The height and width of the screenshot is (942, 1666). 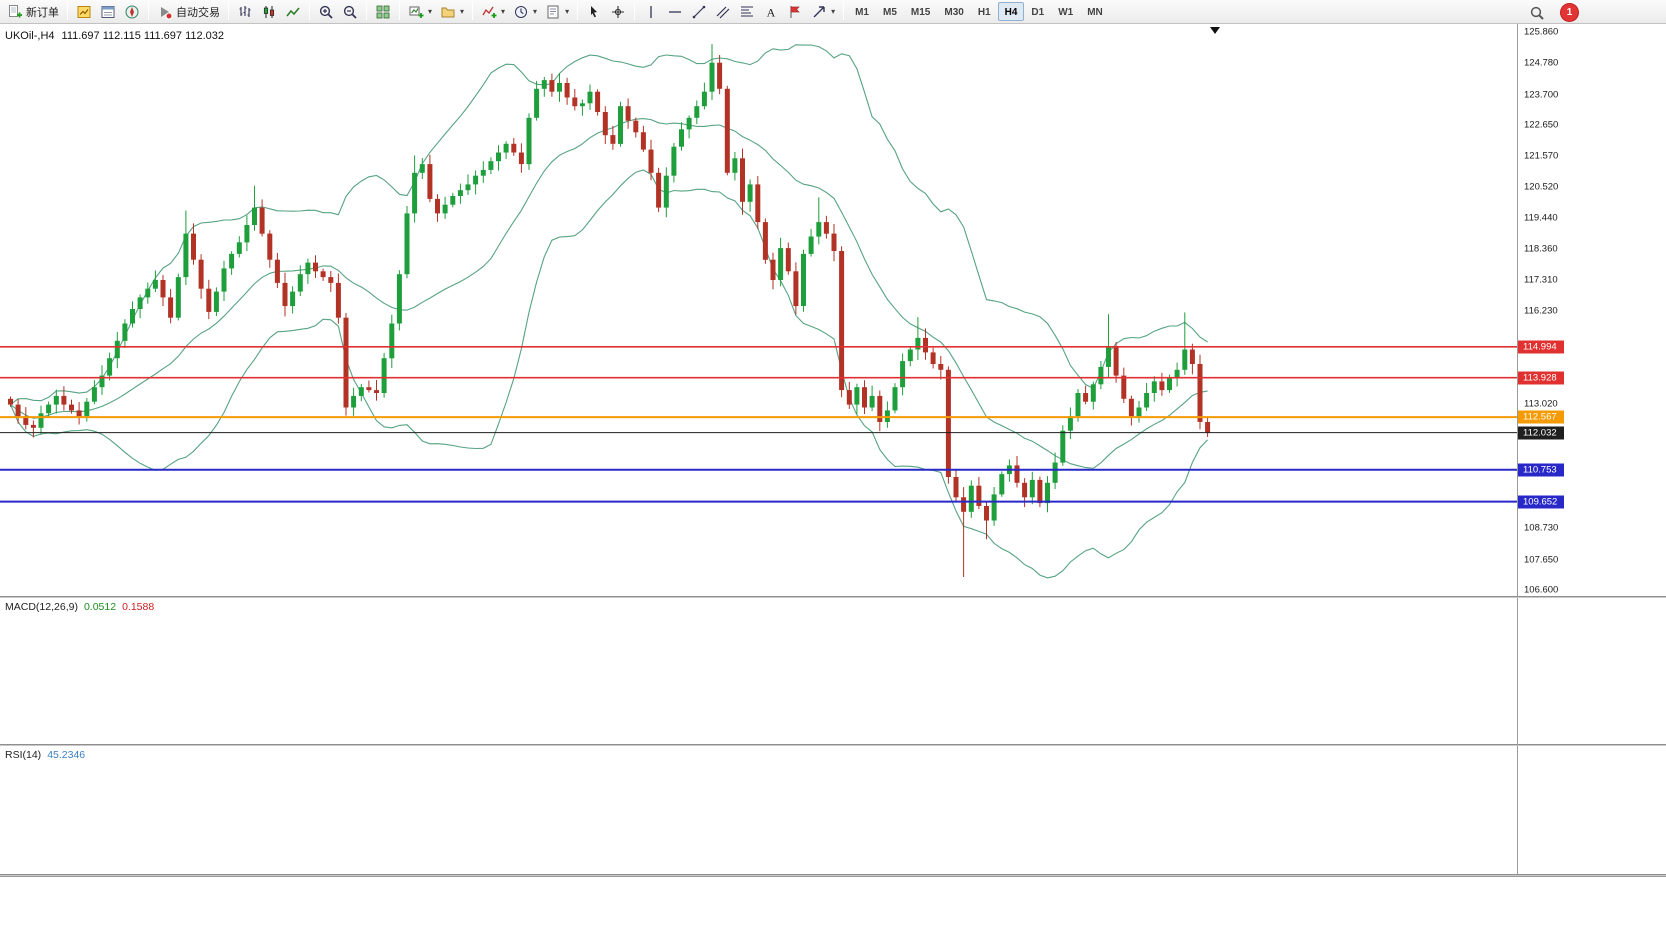 I want to click on trendline-button, so click(x=699, y=11).